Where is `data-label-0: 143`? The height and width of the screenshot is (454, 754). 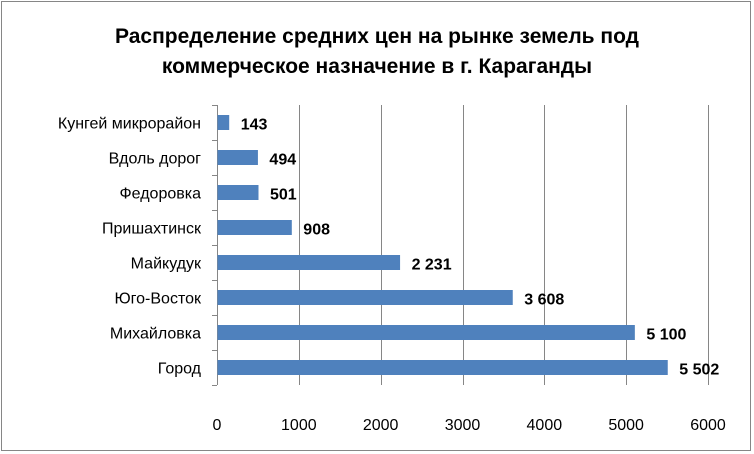 data-label-0: 143 is located at coordinates (254, 125).